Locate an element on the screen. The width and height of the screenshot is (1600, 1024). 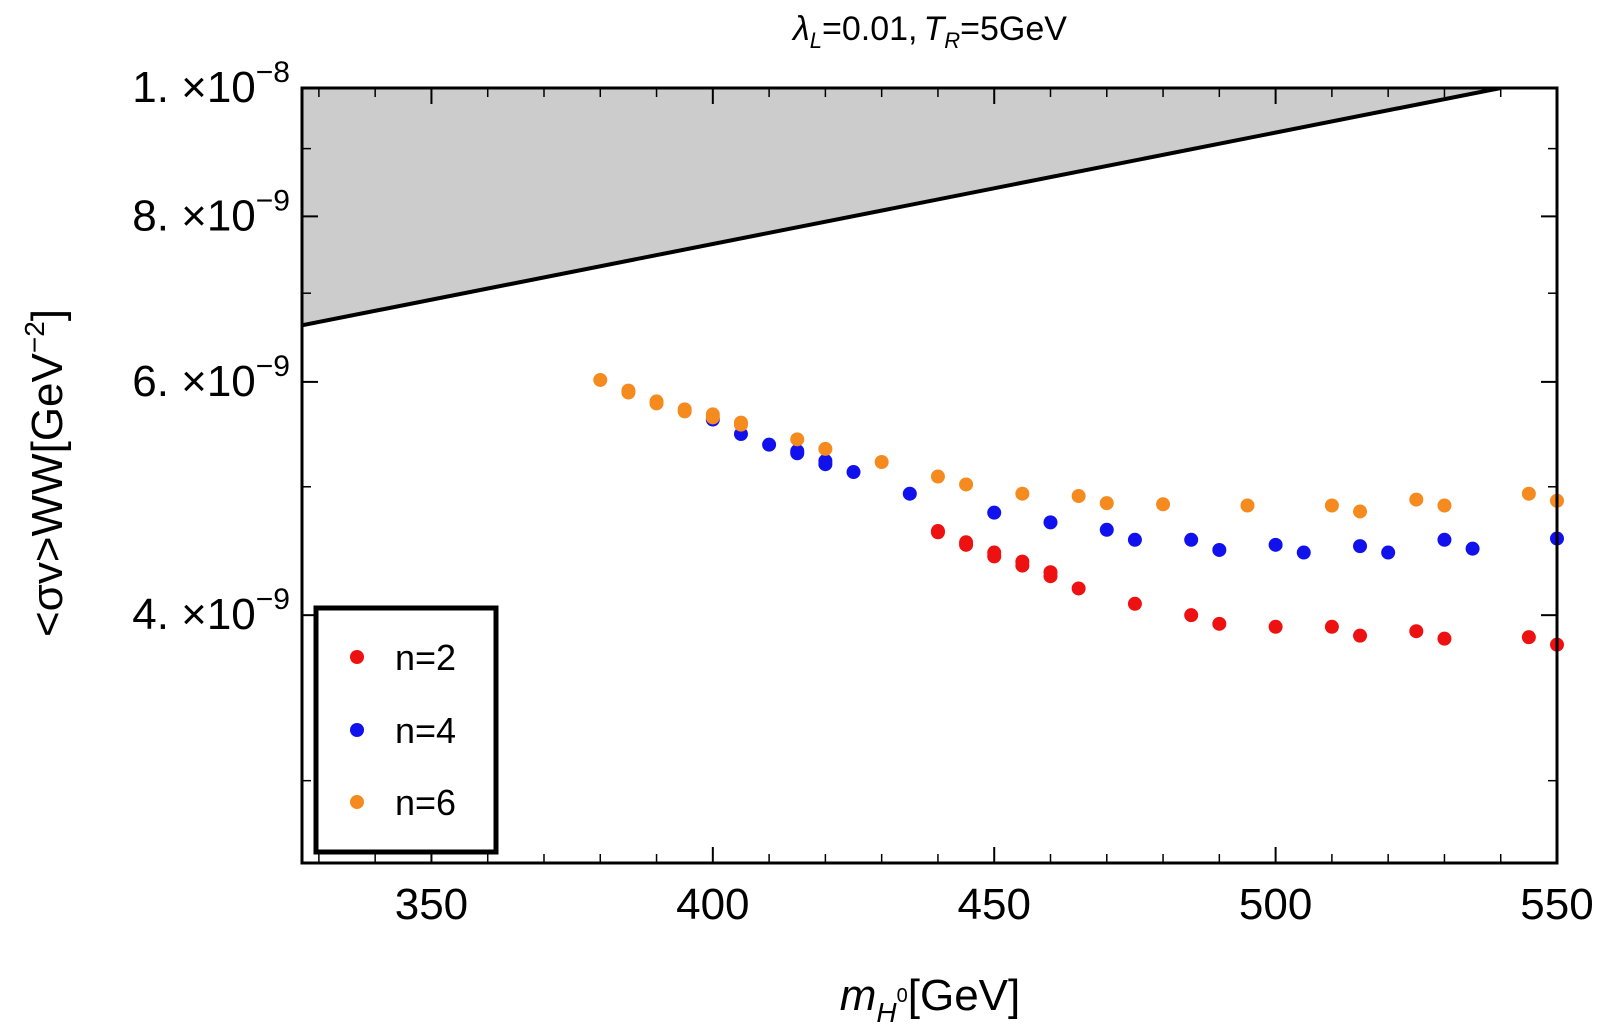
y-tick-label: 8. ×10−9 is located at coordinates (211, 212).